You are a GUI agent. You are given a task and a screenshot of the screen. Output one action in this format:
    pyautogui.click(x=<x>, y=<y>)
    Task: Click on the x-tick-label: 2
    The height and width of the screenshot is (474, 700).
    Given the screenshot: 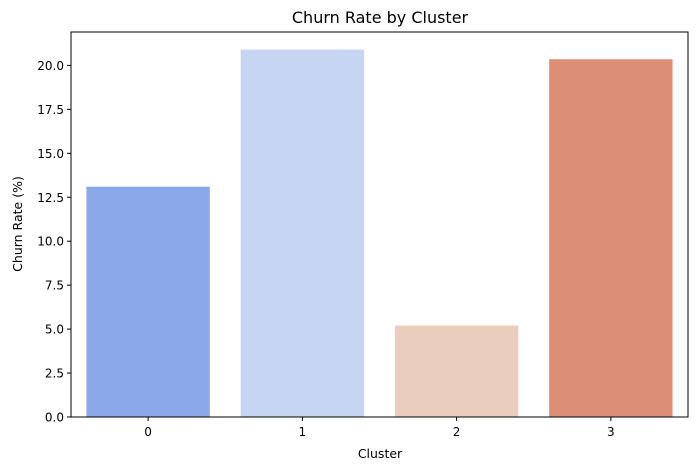 What is the action you would take?
    pyautogui.click(x=457, y=432)
    